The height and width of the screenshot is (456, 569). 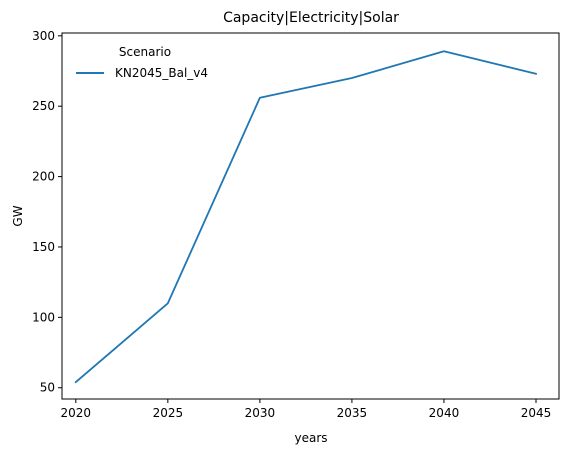 I want to click on legend-title: Scenario, so click(x=145, y=52).